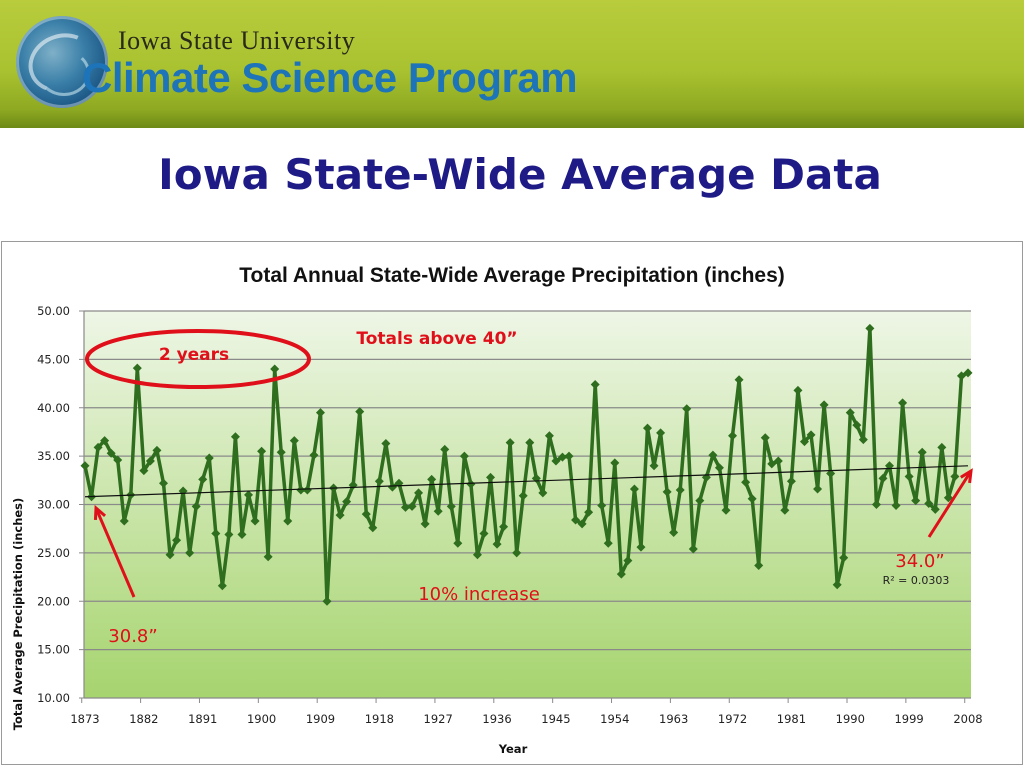 The height and width of the screenshot is (768, 1024). Describe the element at coordinates (143, 719) in the screenshot. I see `x-tick-label: 1882` at that location.